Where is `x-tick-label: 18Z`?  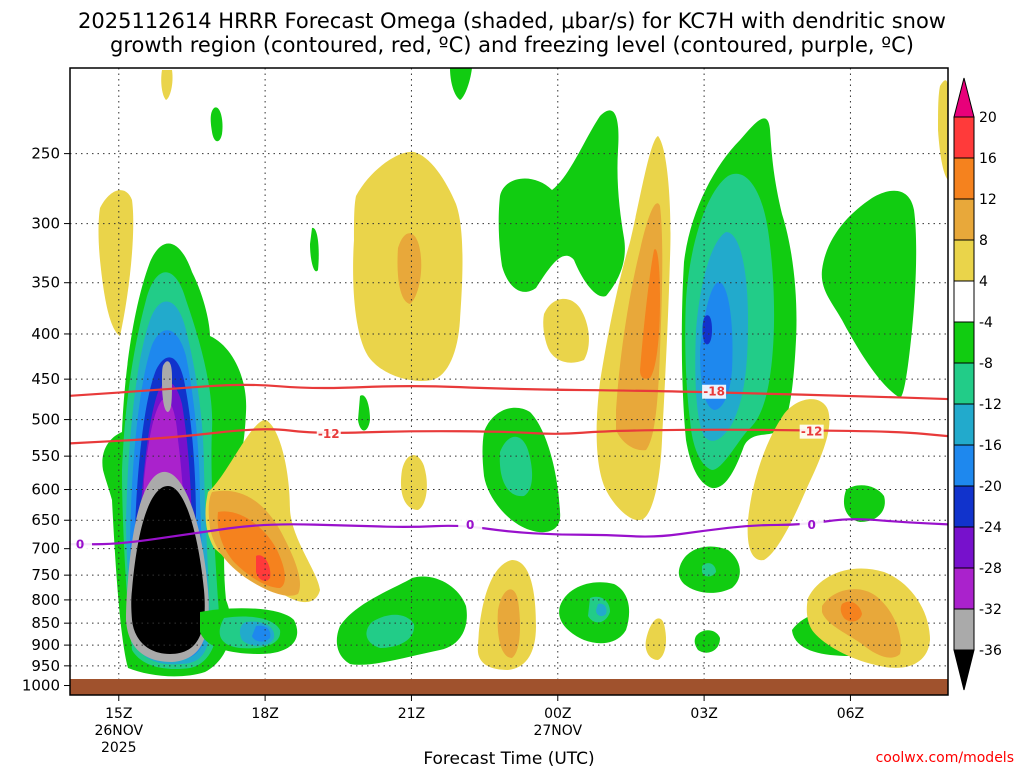
x-tick-label: 18Z is located at coordinates (264, 714).